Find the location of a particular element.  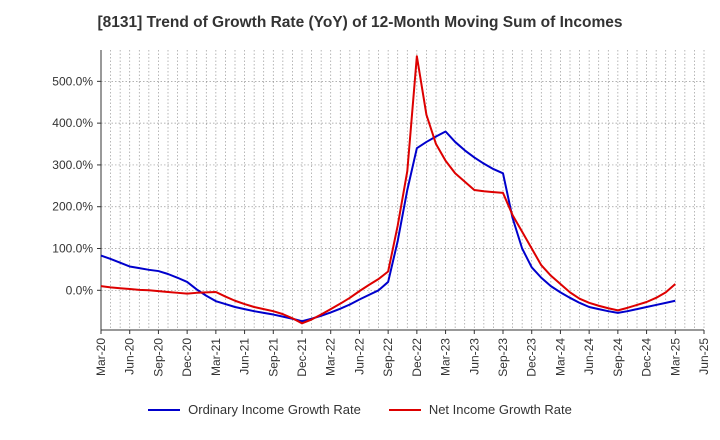

x-tick-label: Sep-22 is located at coordinates (388, 357).